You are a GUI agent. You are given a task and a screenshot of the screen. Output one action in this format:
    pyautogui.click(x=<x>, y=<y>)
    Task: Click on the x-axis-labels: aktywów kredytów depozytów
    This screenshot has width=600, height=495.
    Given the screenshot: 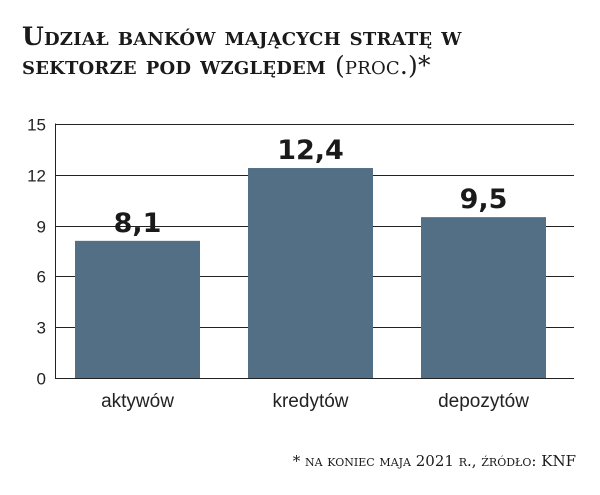 What is the action you would take?
    pyautogui.click(x=315, y=401)
    